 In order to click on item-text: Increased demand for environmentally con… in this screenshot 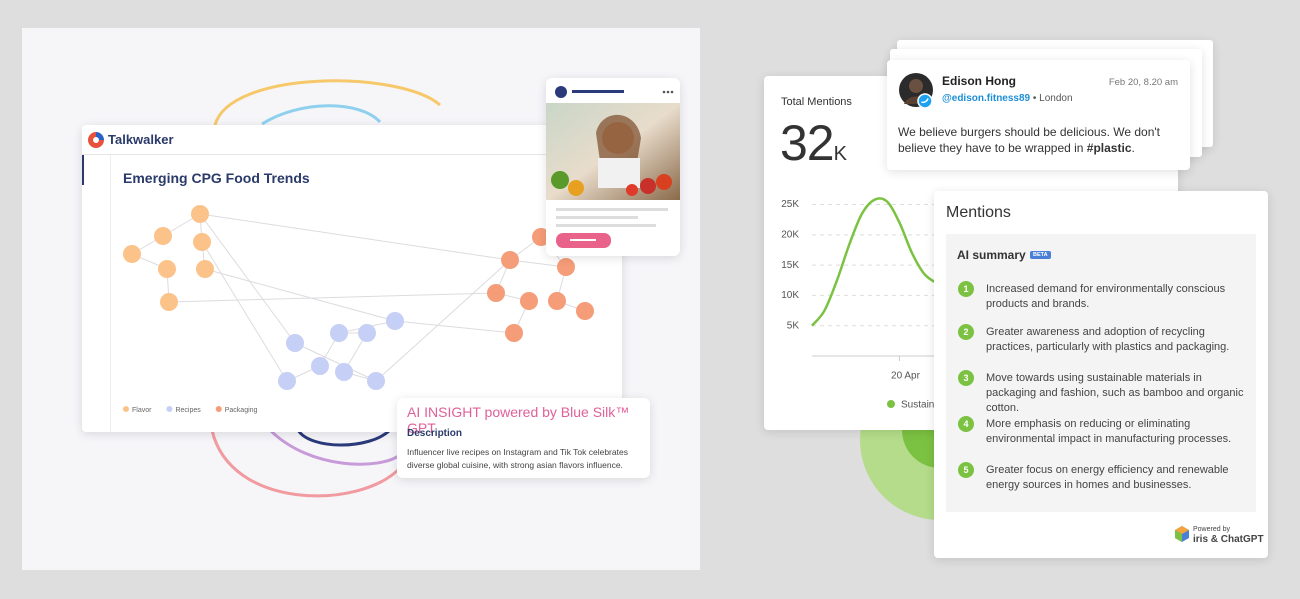, I will do `click(1106, 296)`.